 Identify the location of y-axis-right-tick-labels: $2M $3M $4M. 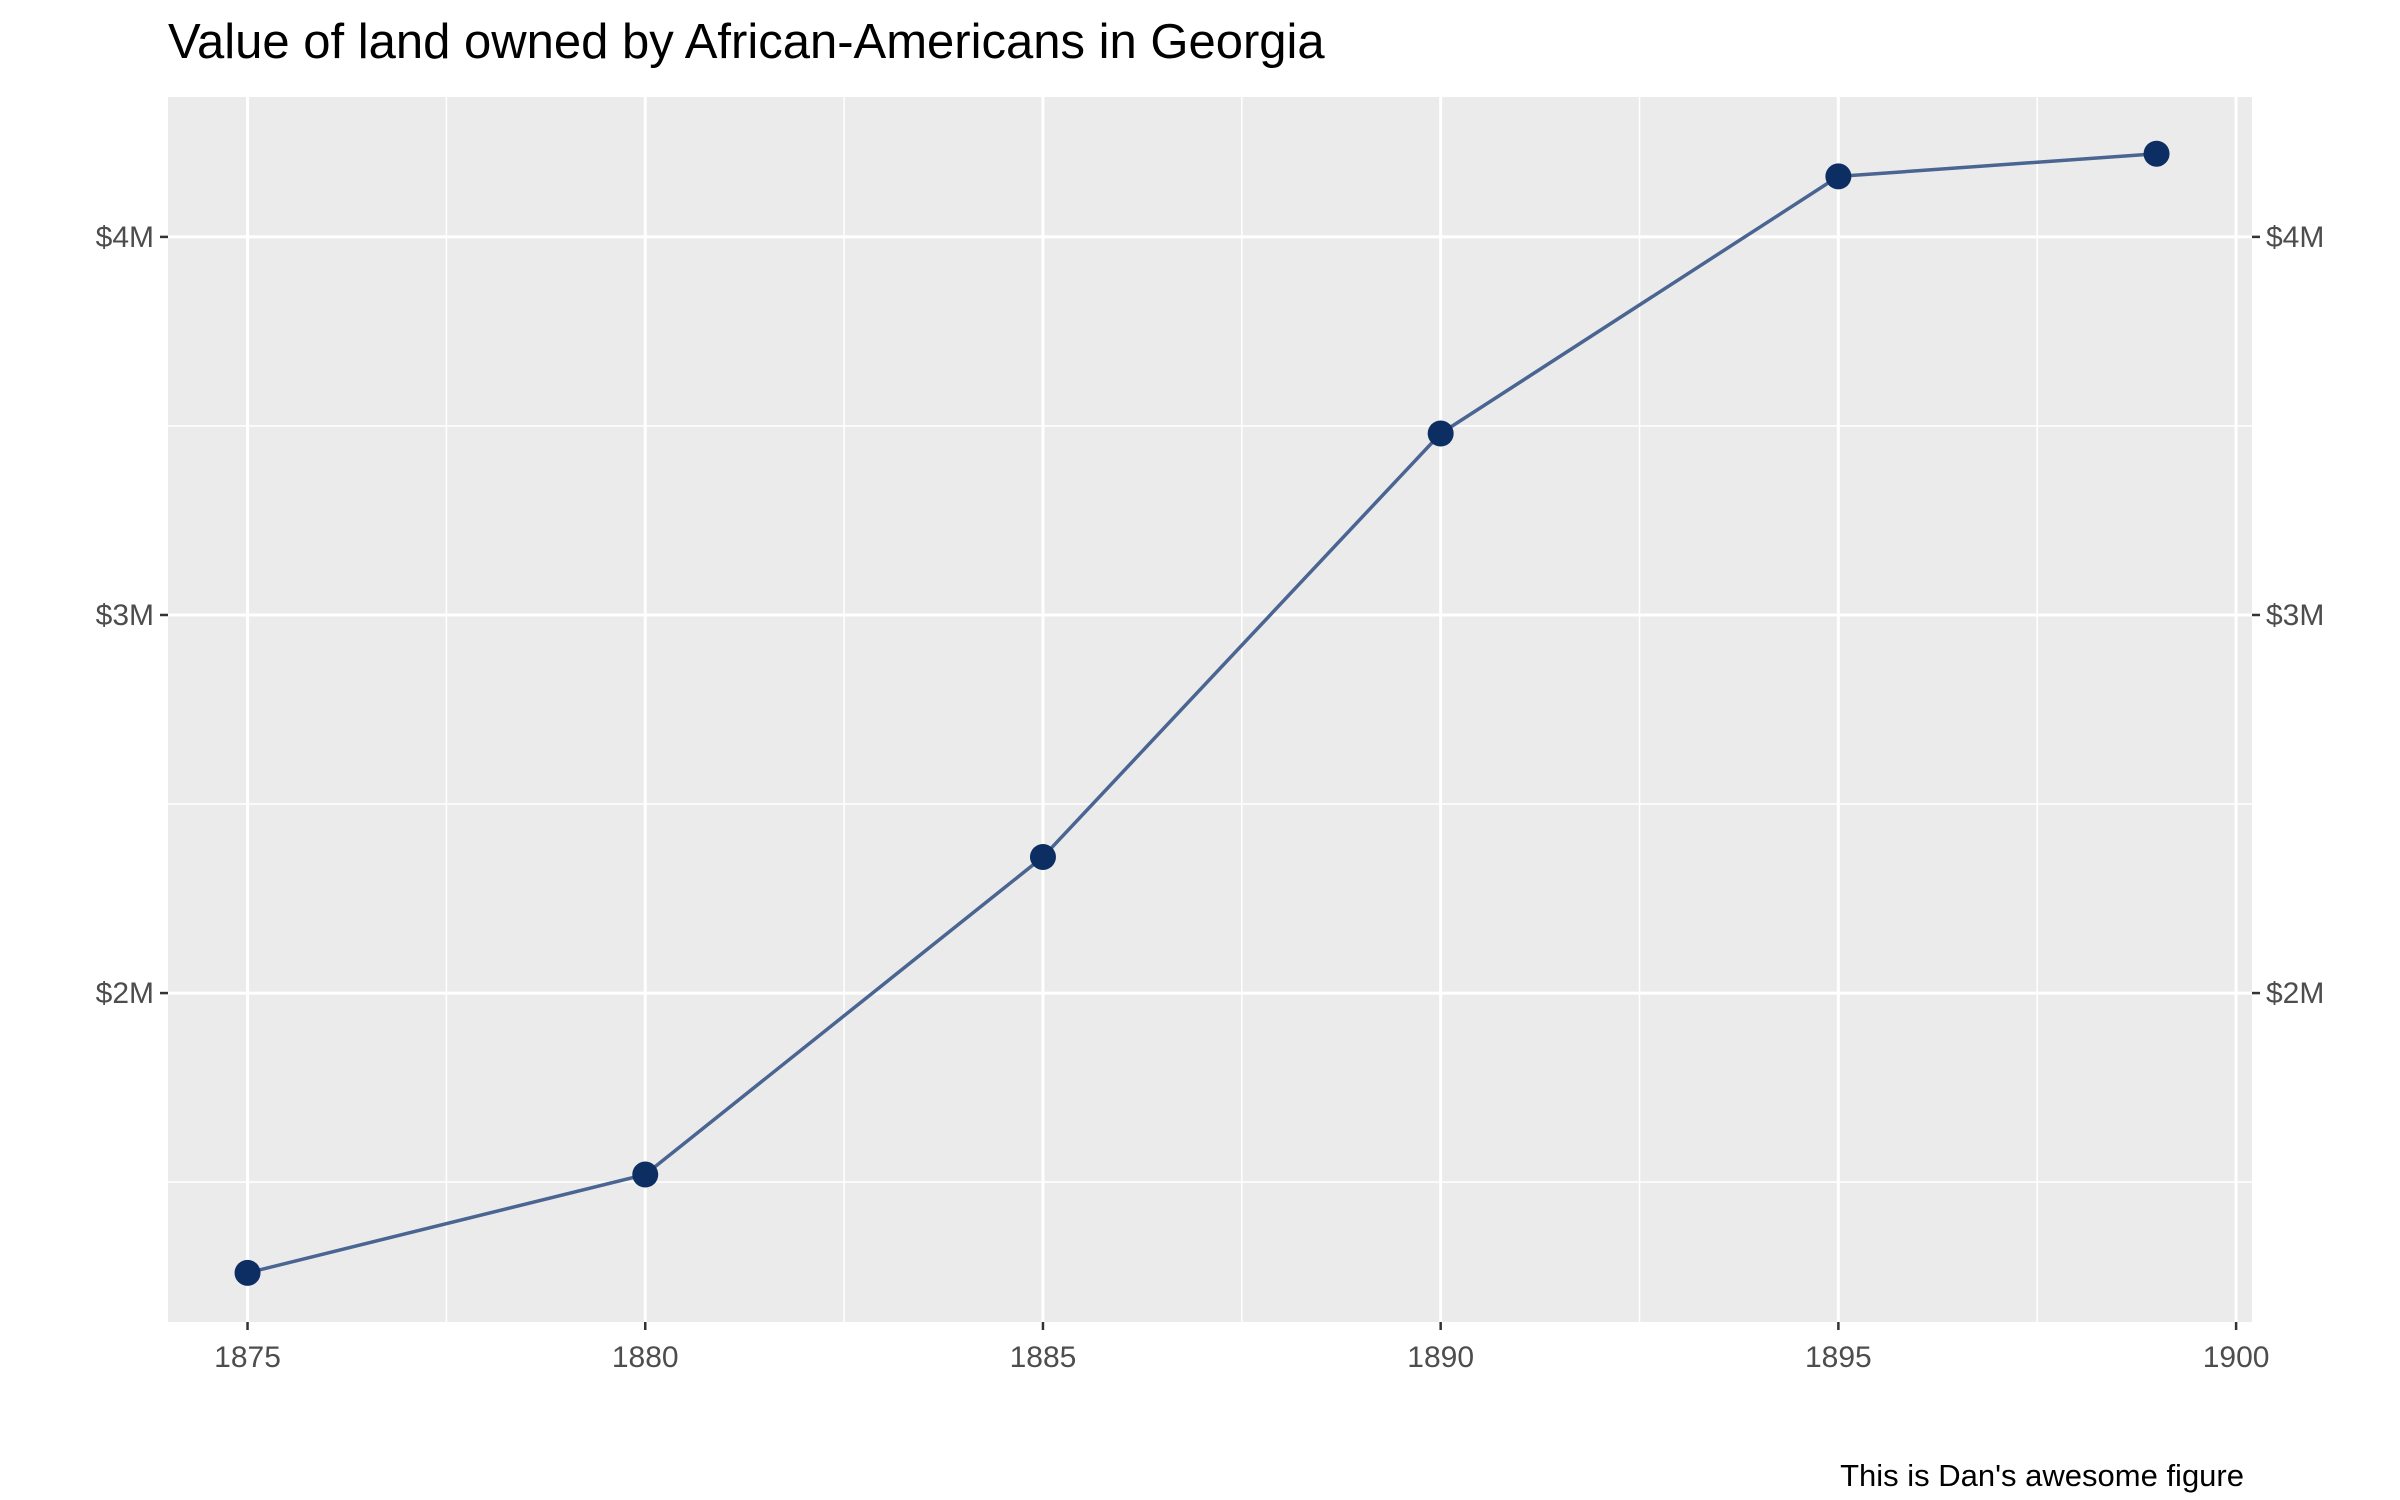
(2295, 615).